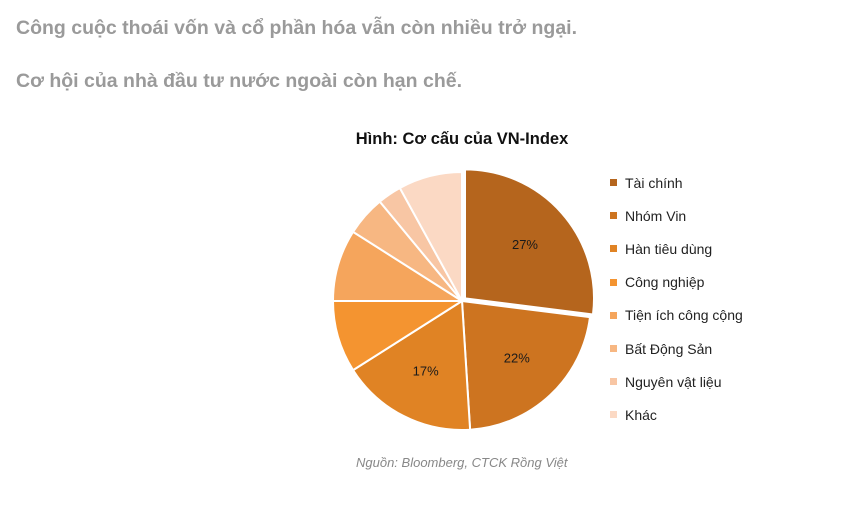 The height and width of the screenshot is (508, 860). I want to click on legend-label: Tài chính, so click(654, 182).